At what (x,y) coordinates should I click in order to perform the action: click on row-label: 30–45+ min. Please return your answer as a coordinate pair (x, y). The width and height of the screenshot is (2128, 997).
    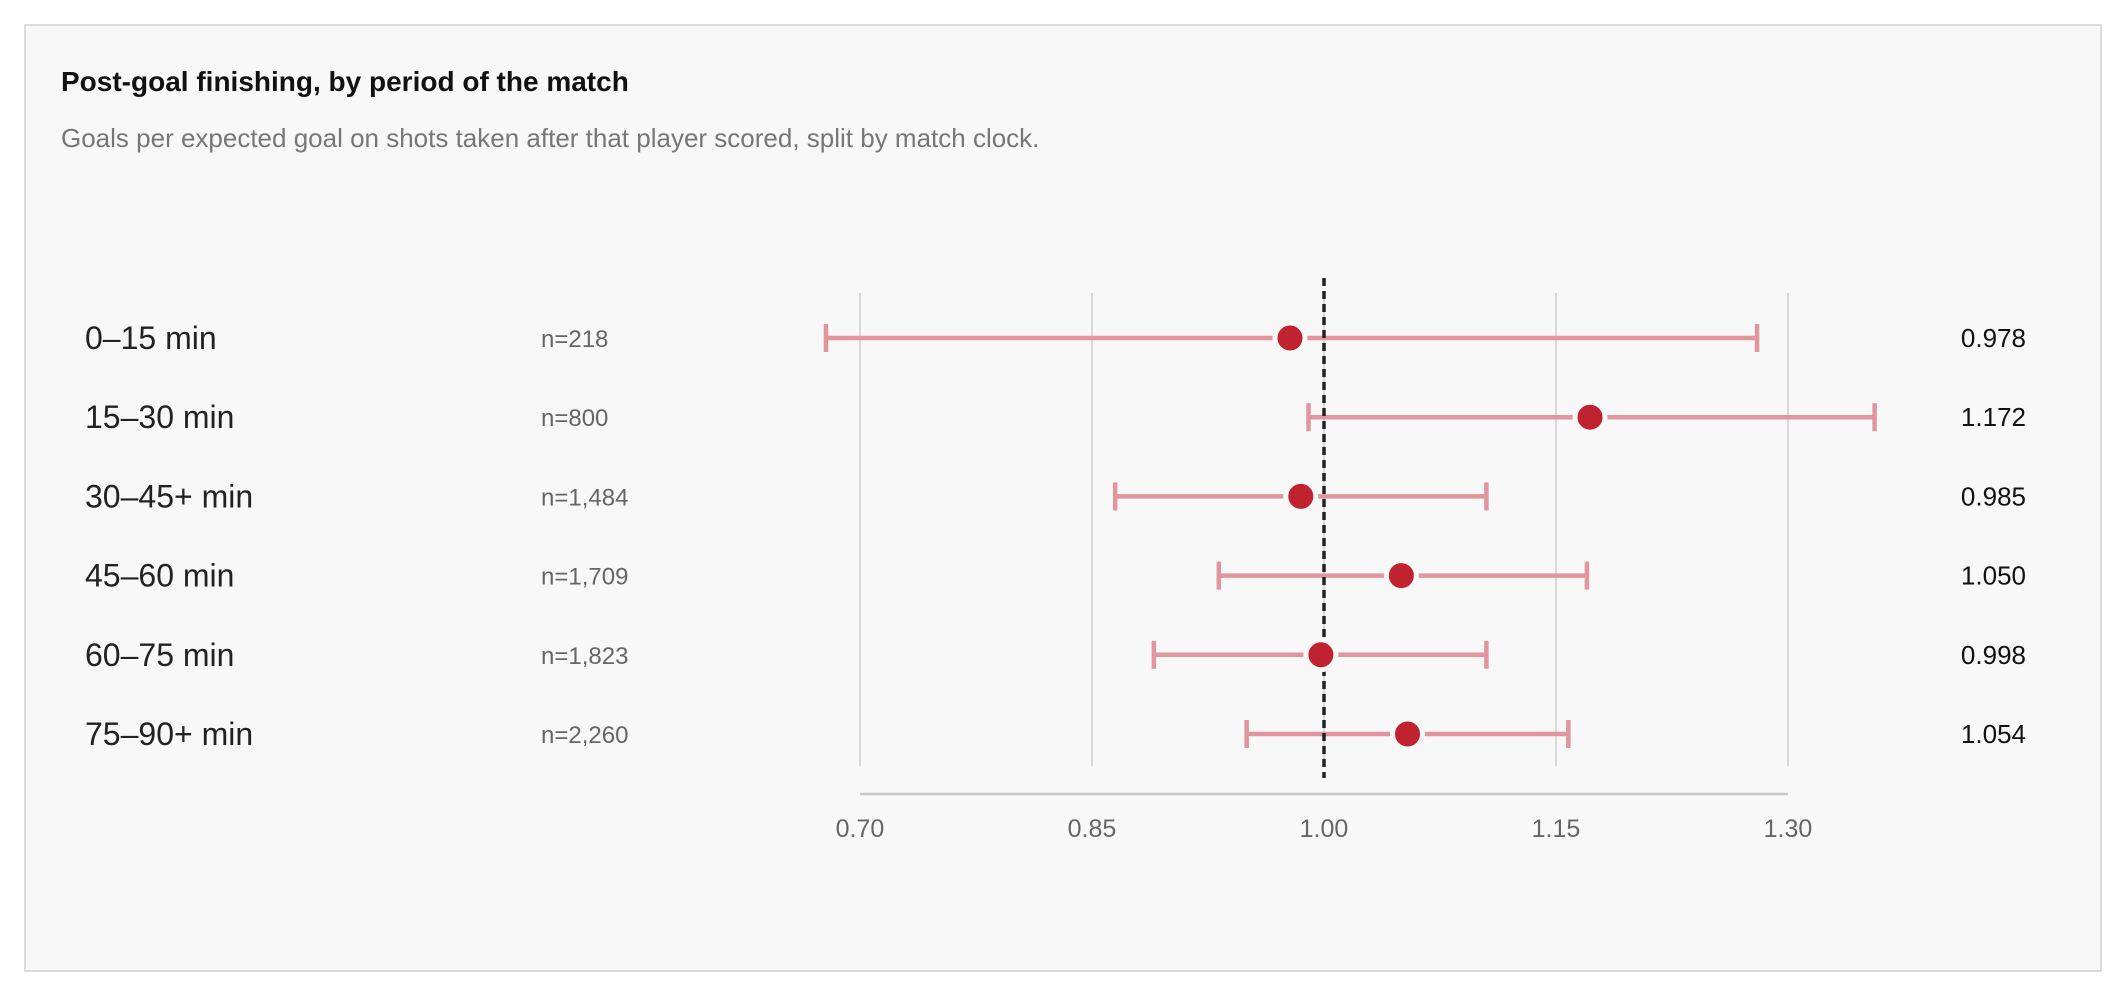
    Looking at the image, I should click on (169, 496).